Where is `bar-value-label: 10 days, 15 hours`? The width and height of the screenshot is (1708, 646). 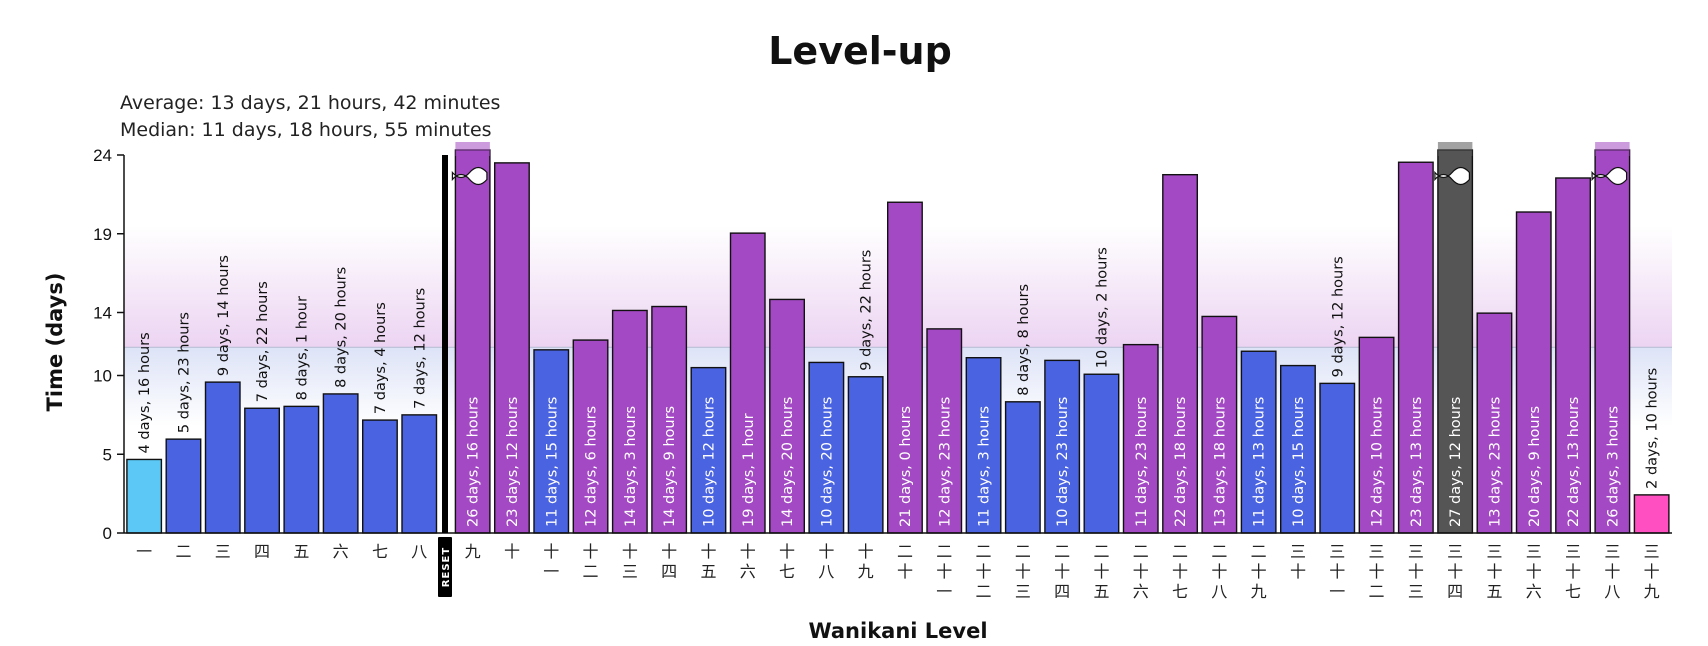
bar-value-label: 10 days, 15 hours is located at coordinates (1299, 462).